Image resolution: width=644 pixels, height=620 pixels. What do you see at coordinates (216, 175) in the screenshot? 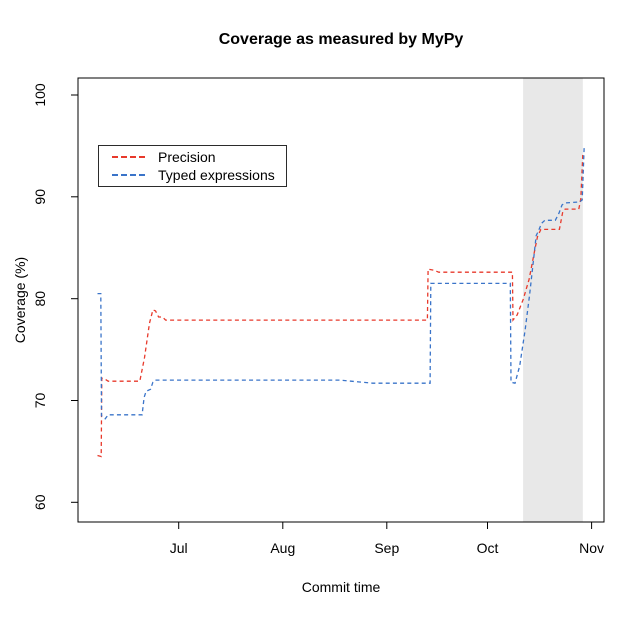
I see `legend-label: Typed expressions` at bounding box center [216, 175].